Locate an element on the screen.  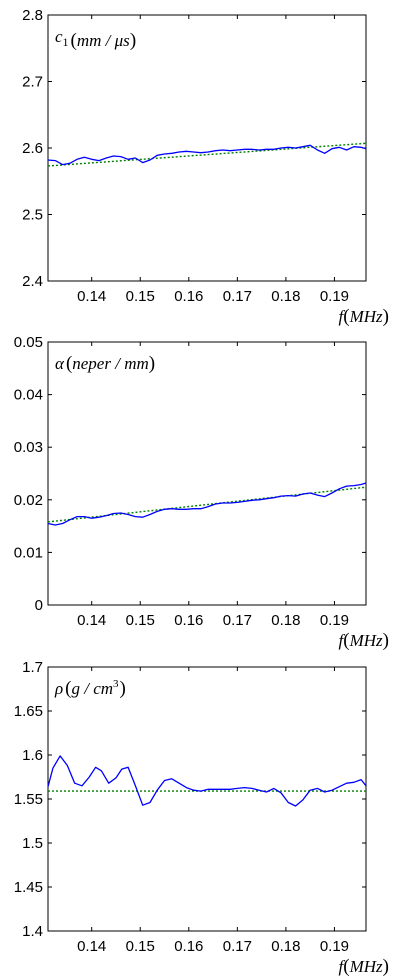
quantity-label: ρ (g / cm3) is located at coordinates (90, 688).